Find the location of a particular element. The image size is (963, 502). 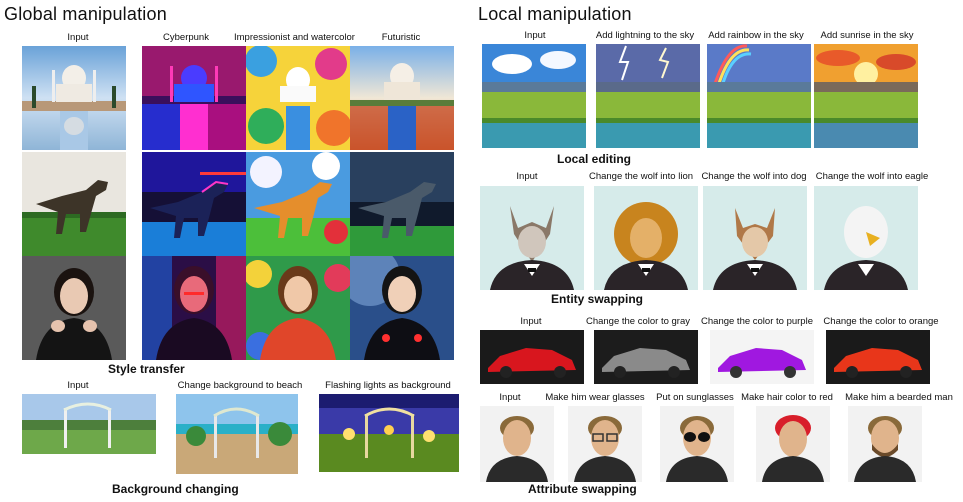

st-woman-impressionist-image is located at coordinates (298, 308).